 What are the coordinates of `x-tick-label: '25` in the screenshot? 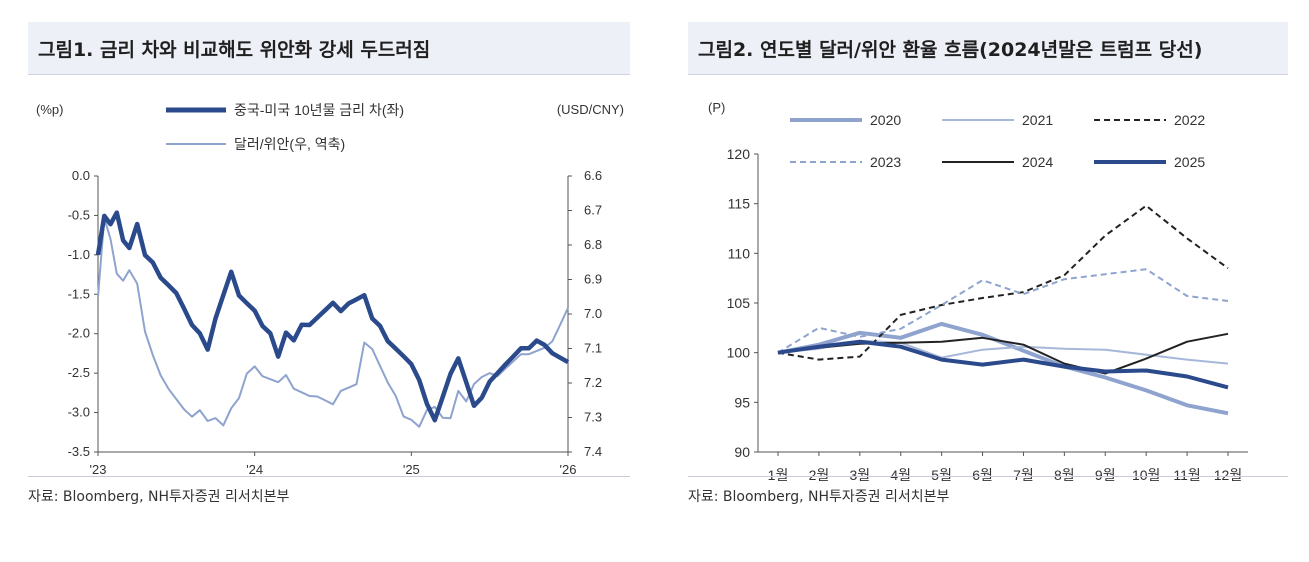 It's located at (411, 469).